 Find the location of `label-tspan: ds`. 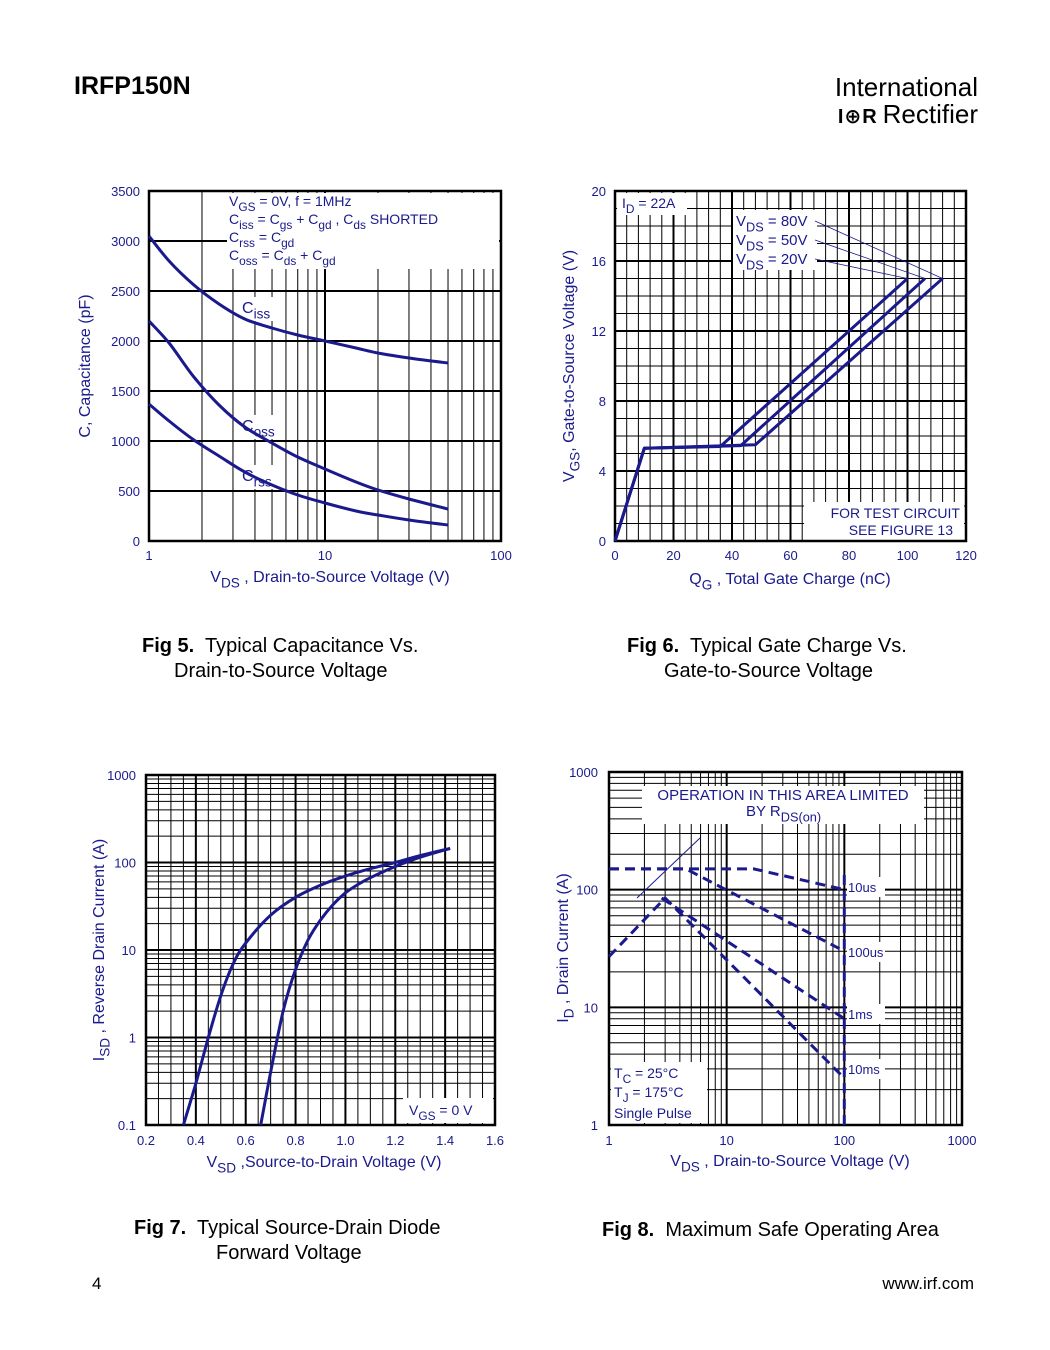

label-tspan: ds is located at coordinates (290, 261).